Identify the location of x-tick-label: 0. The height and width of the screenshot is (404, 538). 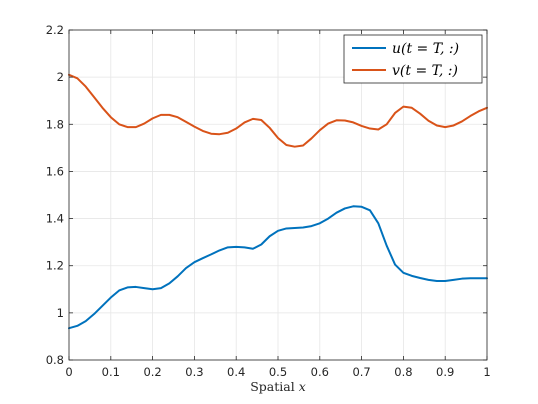
(68, 372).